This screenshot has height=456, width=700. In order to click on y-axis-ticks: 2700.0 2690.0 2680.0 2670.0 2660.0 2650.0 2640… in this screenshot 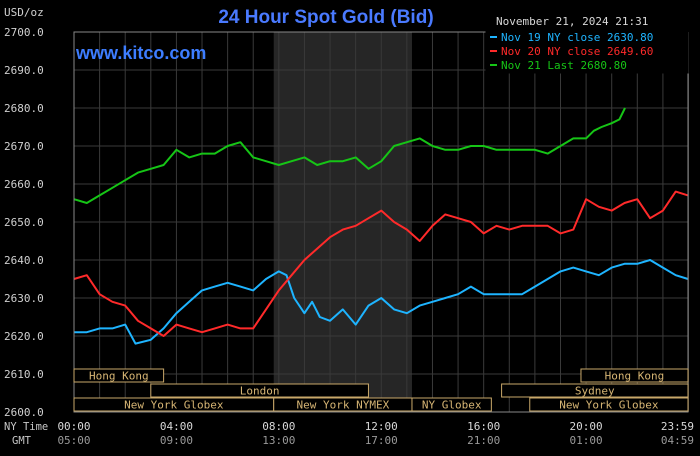, I will do `click(24, 222)`.